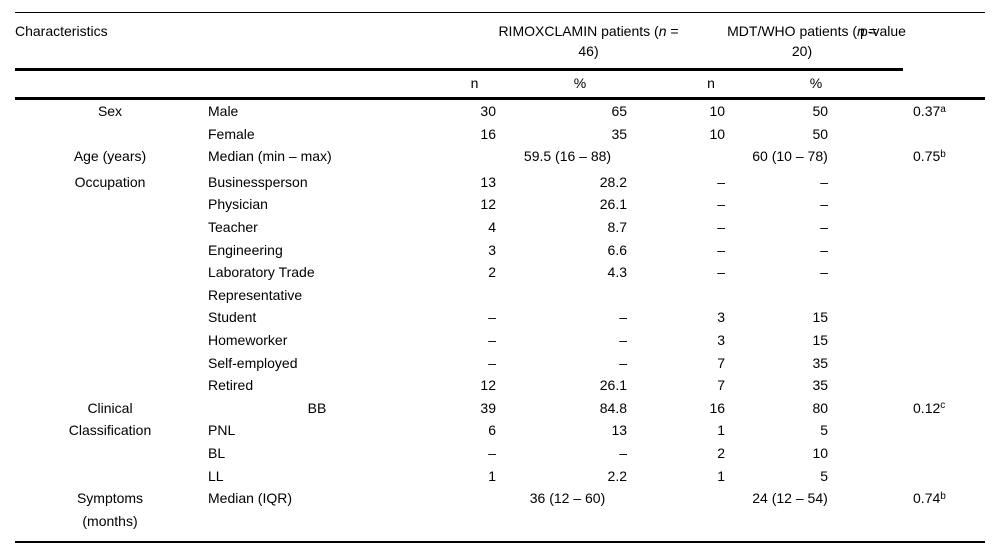  What do you see at coordinates (459, 69) in the screenshot?
I see `header-divider-rule` at bounding box center [459, 69].